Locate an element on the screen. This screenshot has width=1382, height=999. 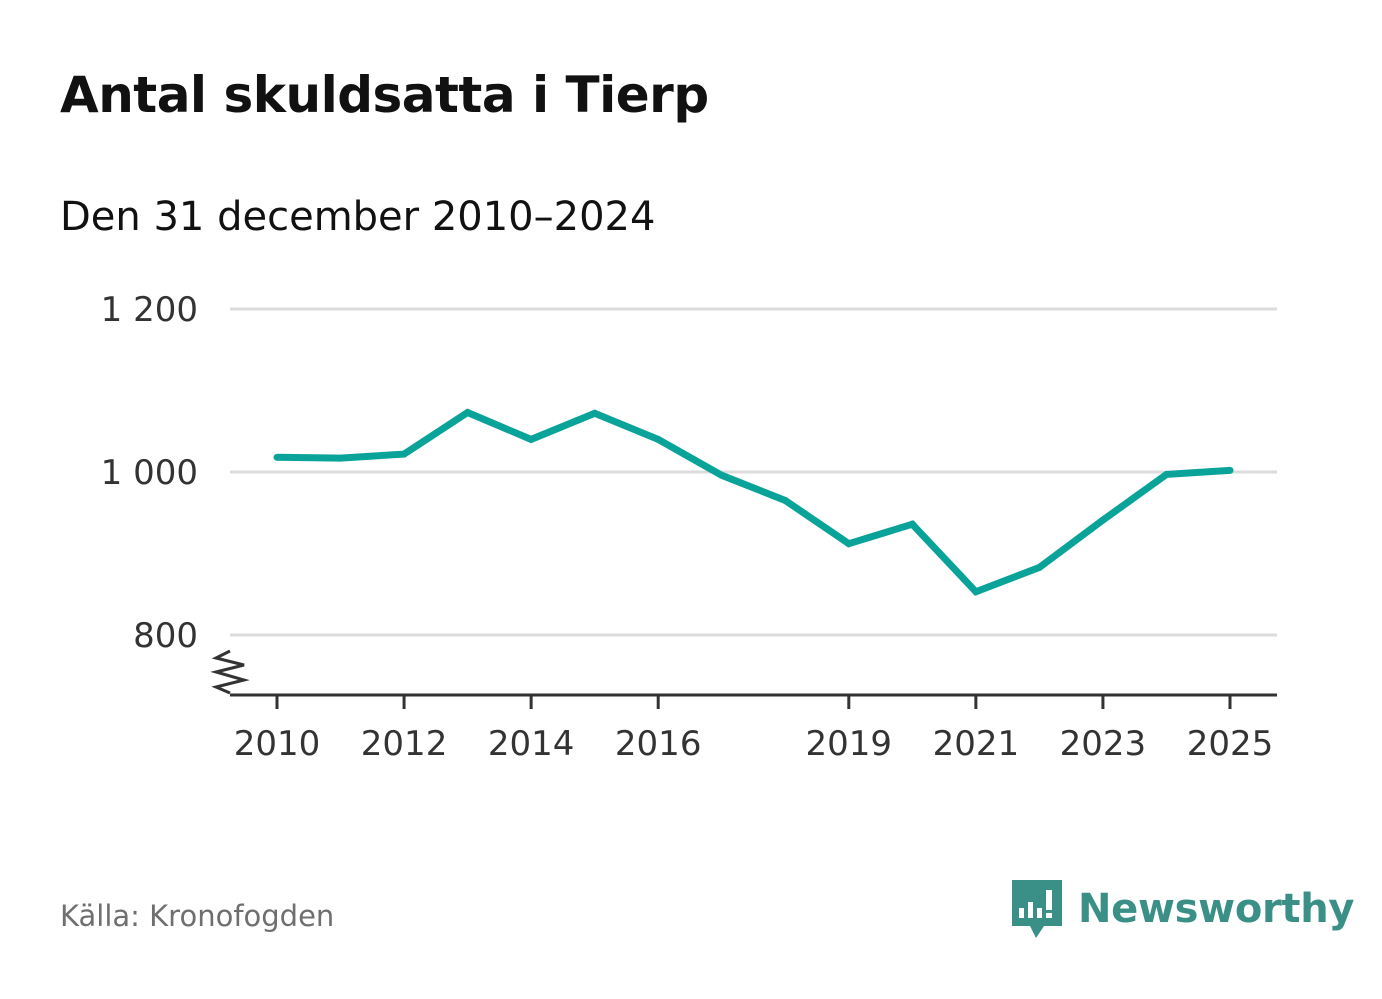
y-tick-label: 800 is located at coordinates (165, 636).